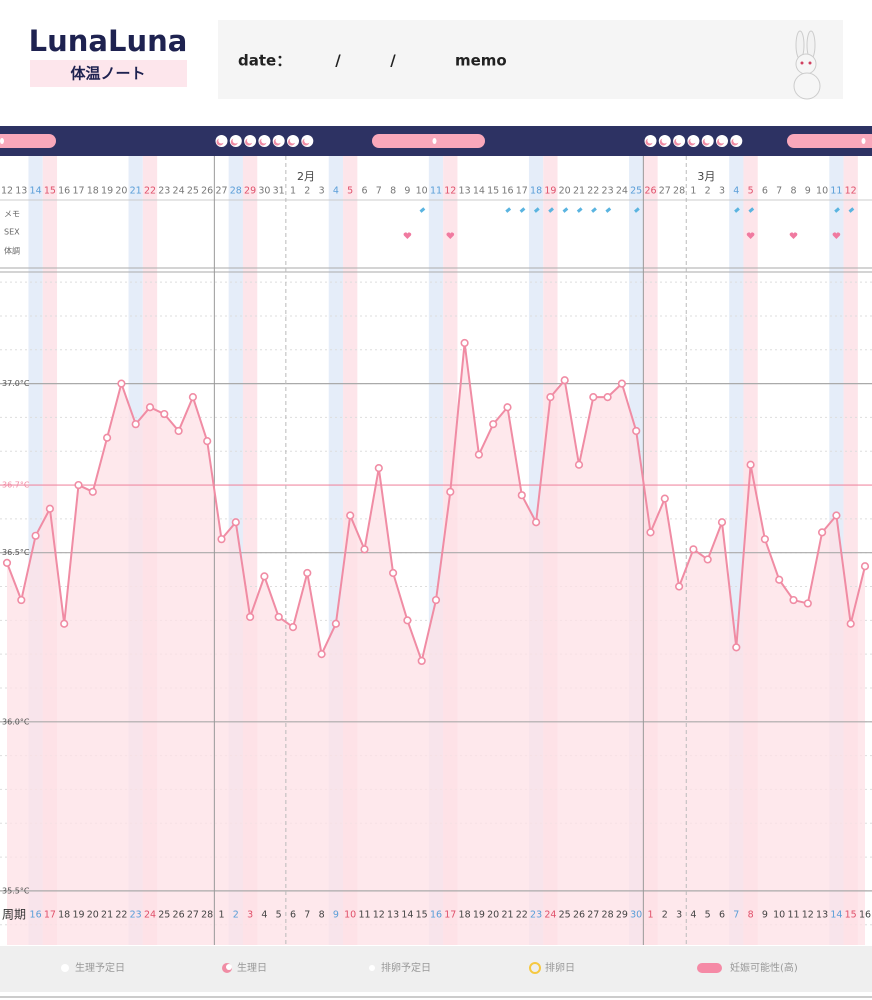 Image resolution: width=872 pixels, height=1000 pixels. Describe the element at coordinates (307, 191) in the screenshot. I see `date-label: 2` at that location.